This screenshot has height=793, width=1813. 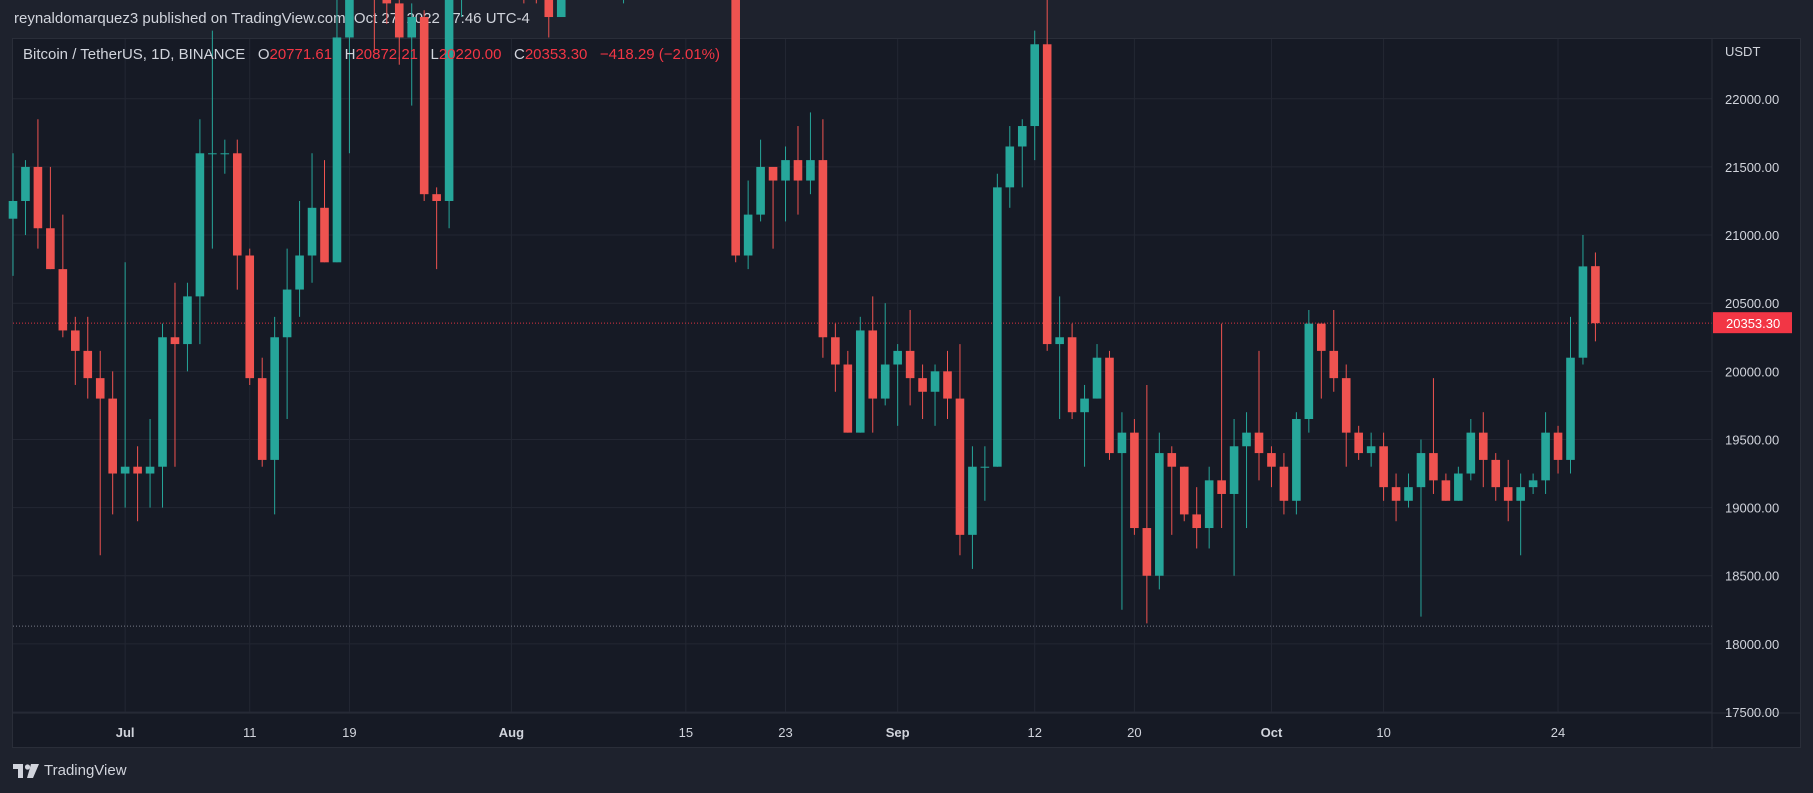 I want to click on symbol-name: Bitcoin / TetherUS, 1D, BINANCE, so click(x=134, y=54).